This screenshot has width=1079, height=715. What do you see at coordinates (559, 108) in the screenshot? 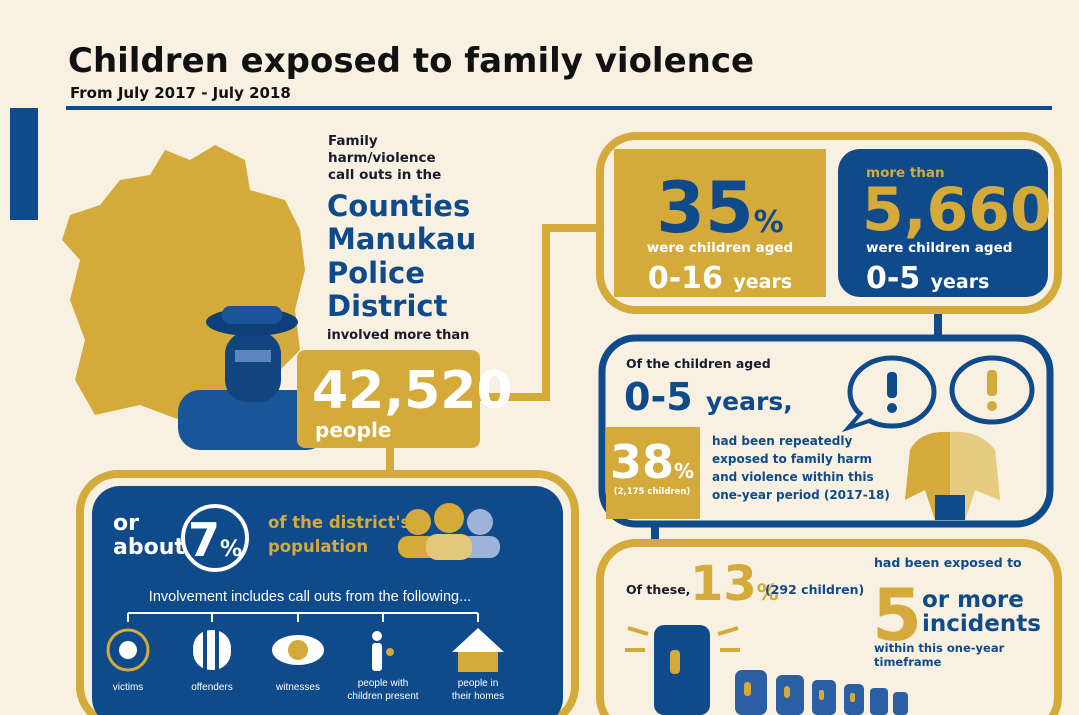
I see `header-rule` at bounding box center [559, 108].